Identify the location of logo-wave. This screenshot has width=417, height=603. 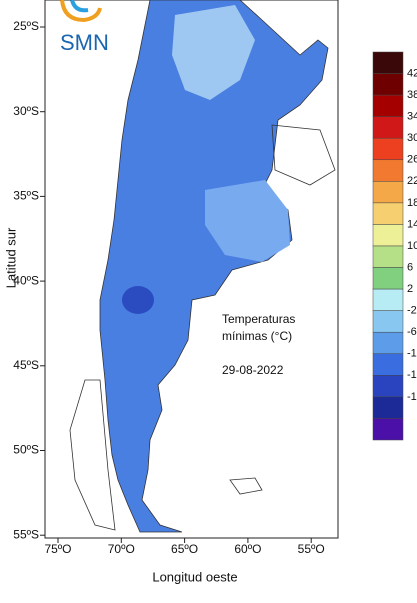
(79, 6).